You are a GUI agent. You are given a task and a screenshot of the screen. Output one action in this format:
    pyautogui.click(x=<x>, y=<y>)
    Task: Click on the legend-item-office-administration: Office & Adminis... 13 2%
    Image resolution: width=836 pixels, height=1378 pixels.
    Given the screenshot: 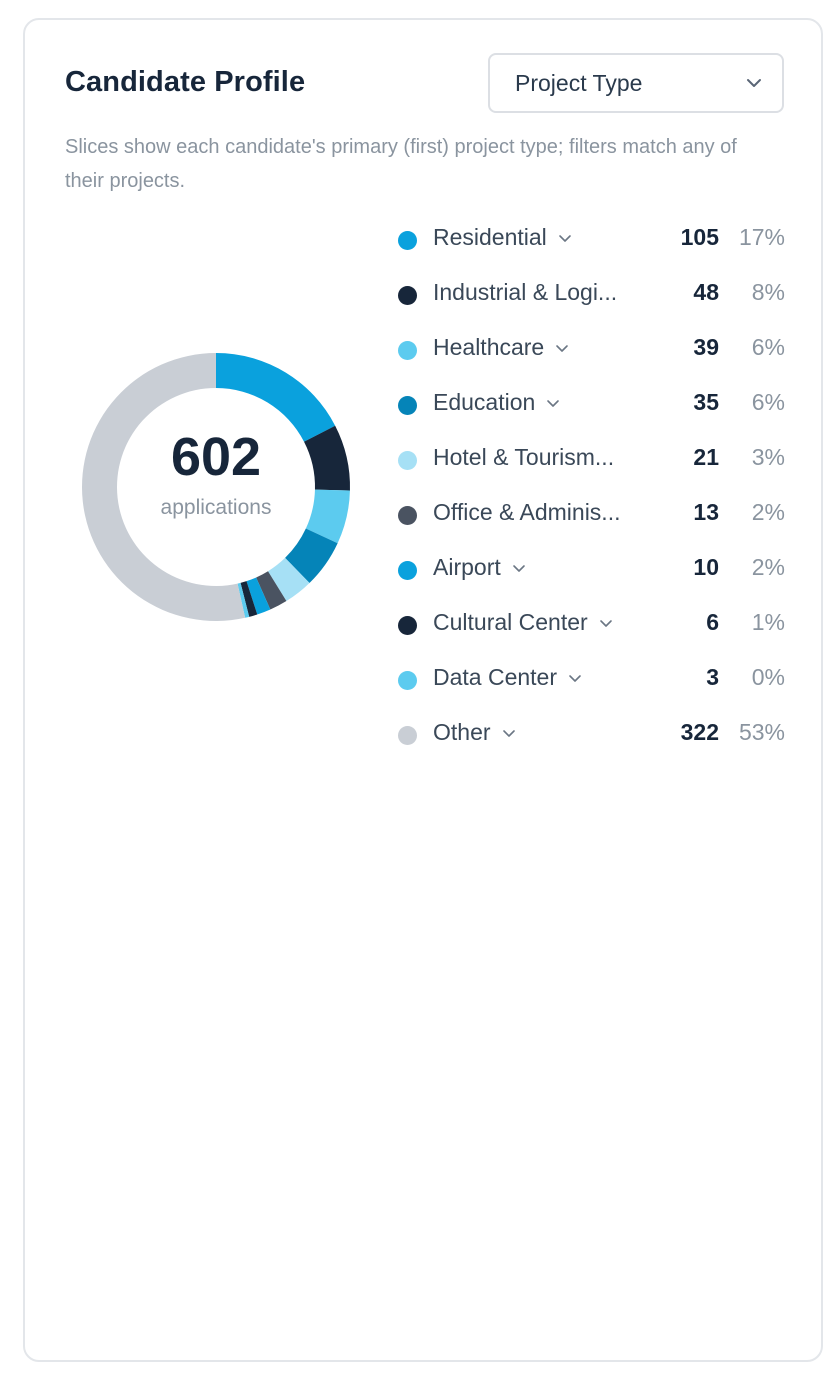 What is the action you would take?
    pyautogui.click(x=591, y=514)
    